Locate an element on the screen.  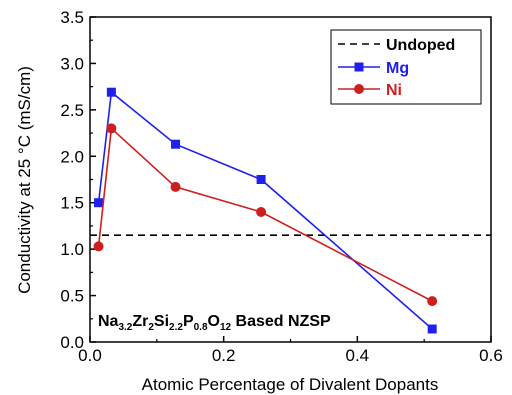
legend-ni-label: Ni is located at coordinates (394, 90).